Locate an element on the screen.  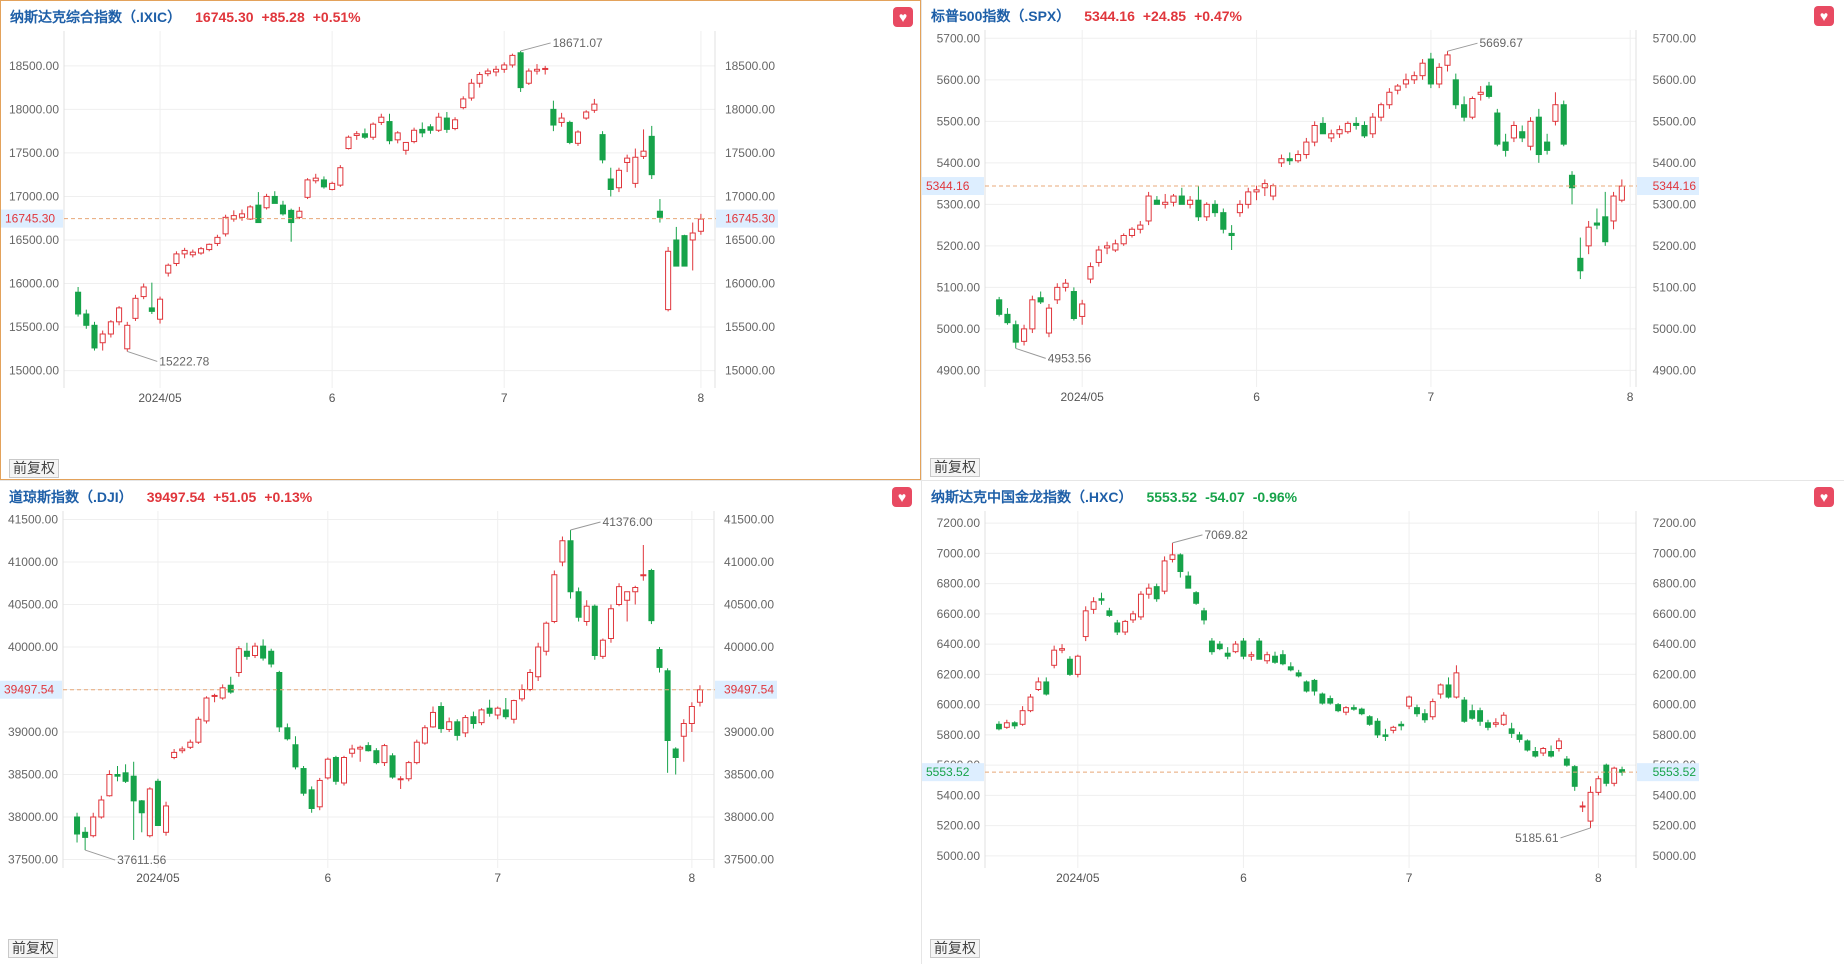
y-tick-label-right: 39000.00 is located at coordinates (749, 732).